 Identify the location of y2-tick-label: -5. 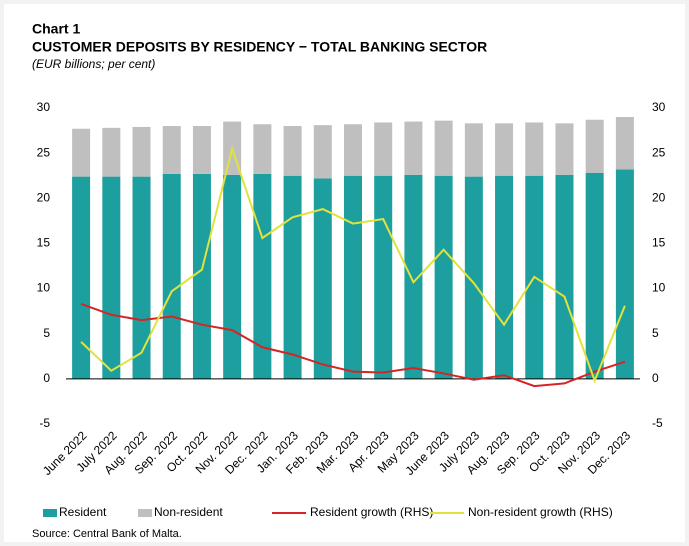
(657, 423).